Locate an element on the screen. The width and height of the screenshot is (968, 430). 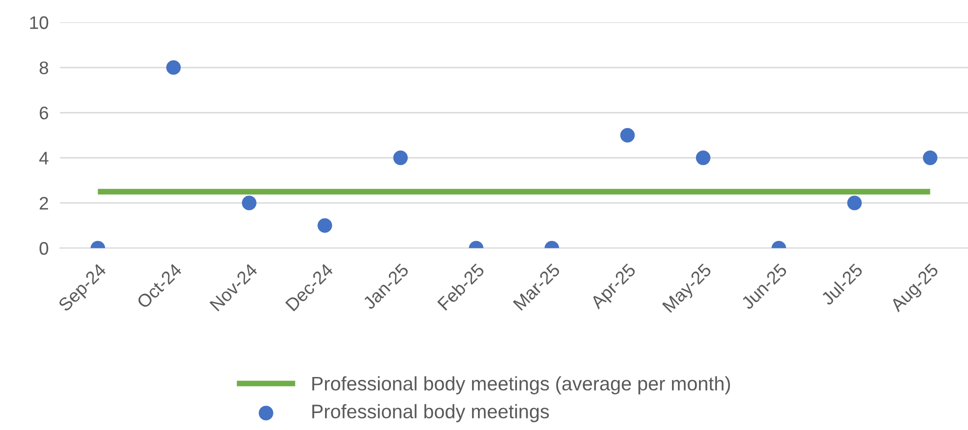
legend-label: Professional body meetings is located at coordinates (430, 413).